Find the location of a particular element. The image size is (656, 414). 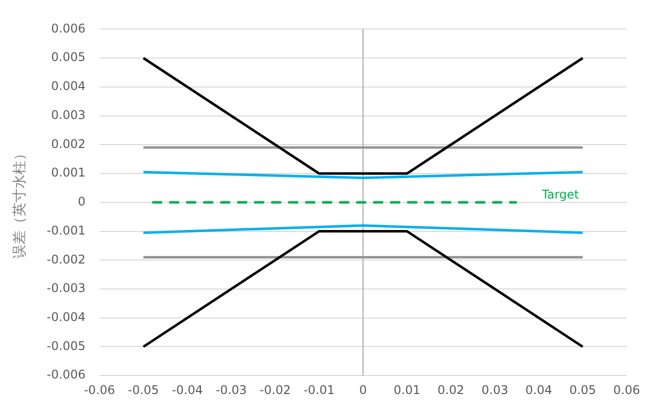

y-tick-label: 0.006 is located at coordinates (68, 28).